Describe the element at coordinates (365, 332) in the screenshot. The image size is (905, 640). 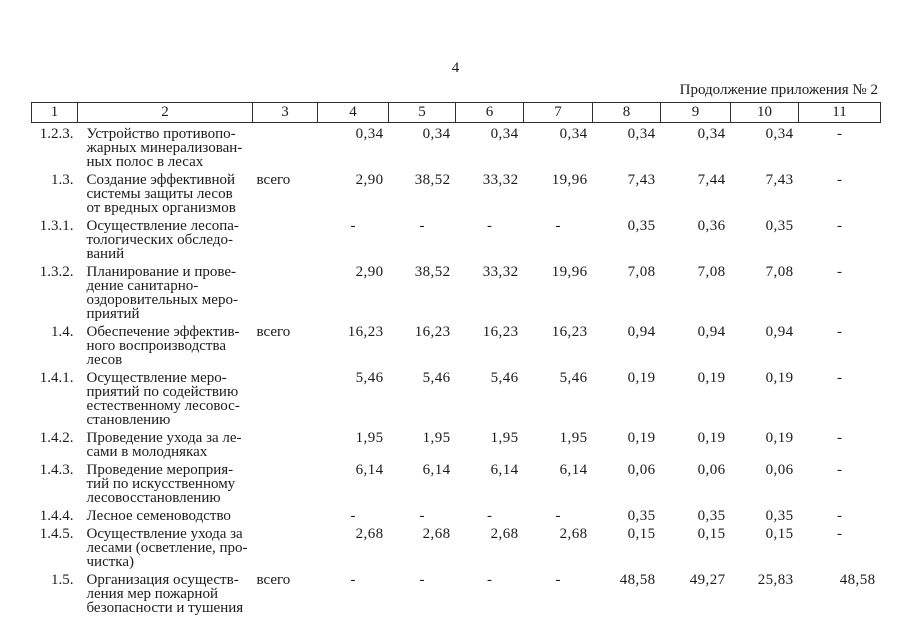
I see `value-cell-col4: 16,23` at that location.